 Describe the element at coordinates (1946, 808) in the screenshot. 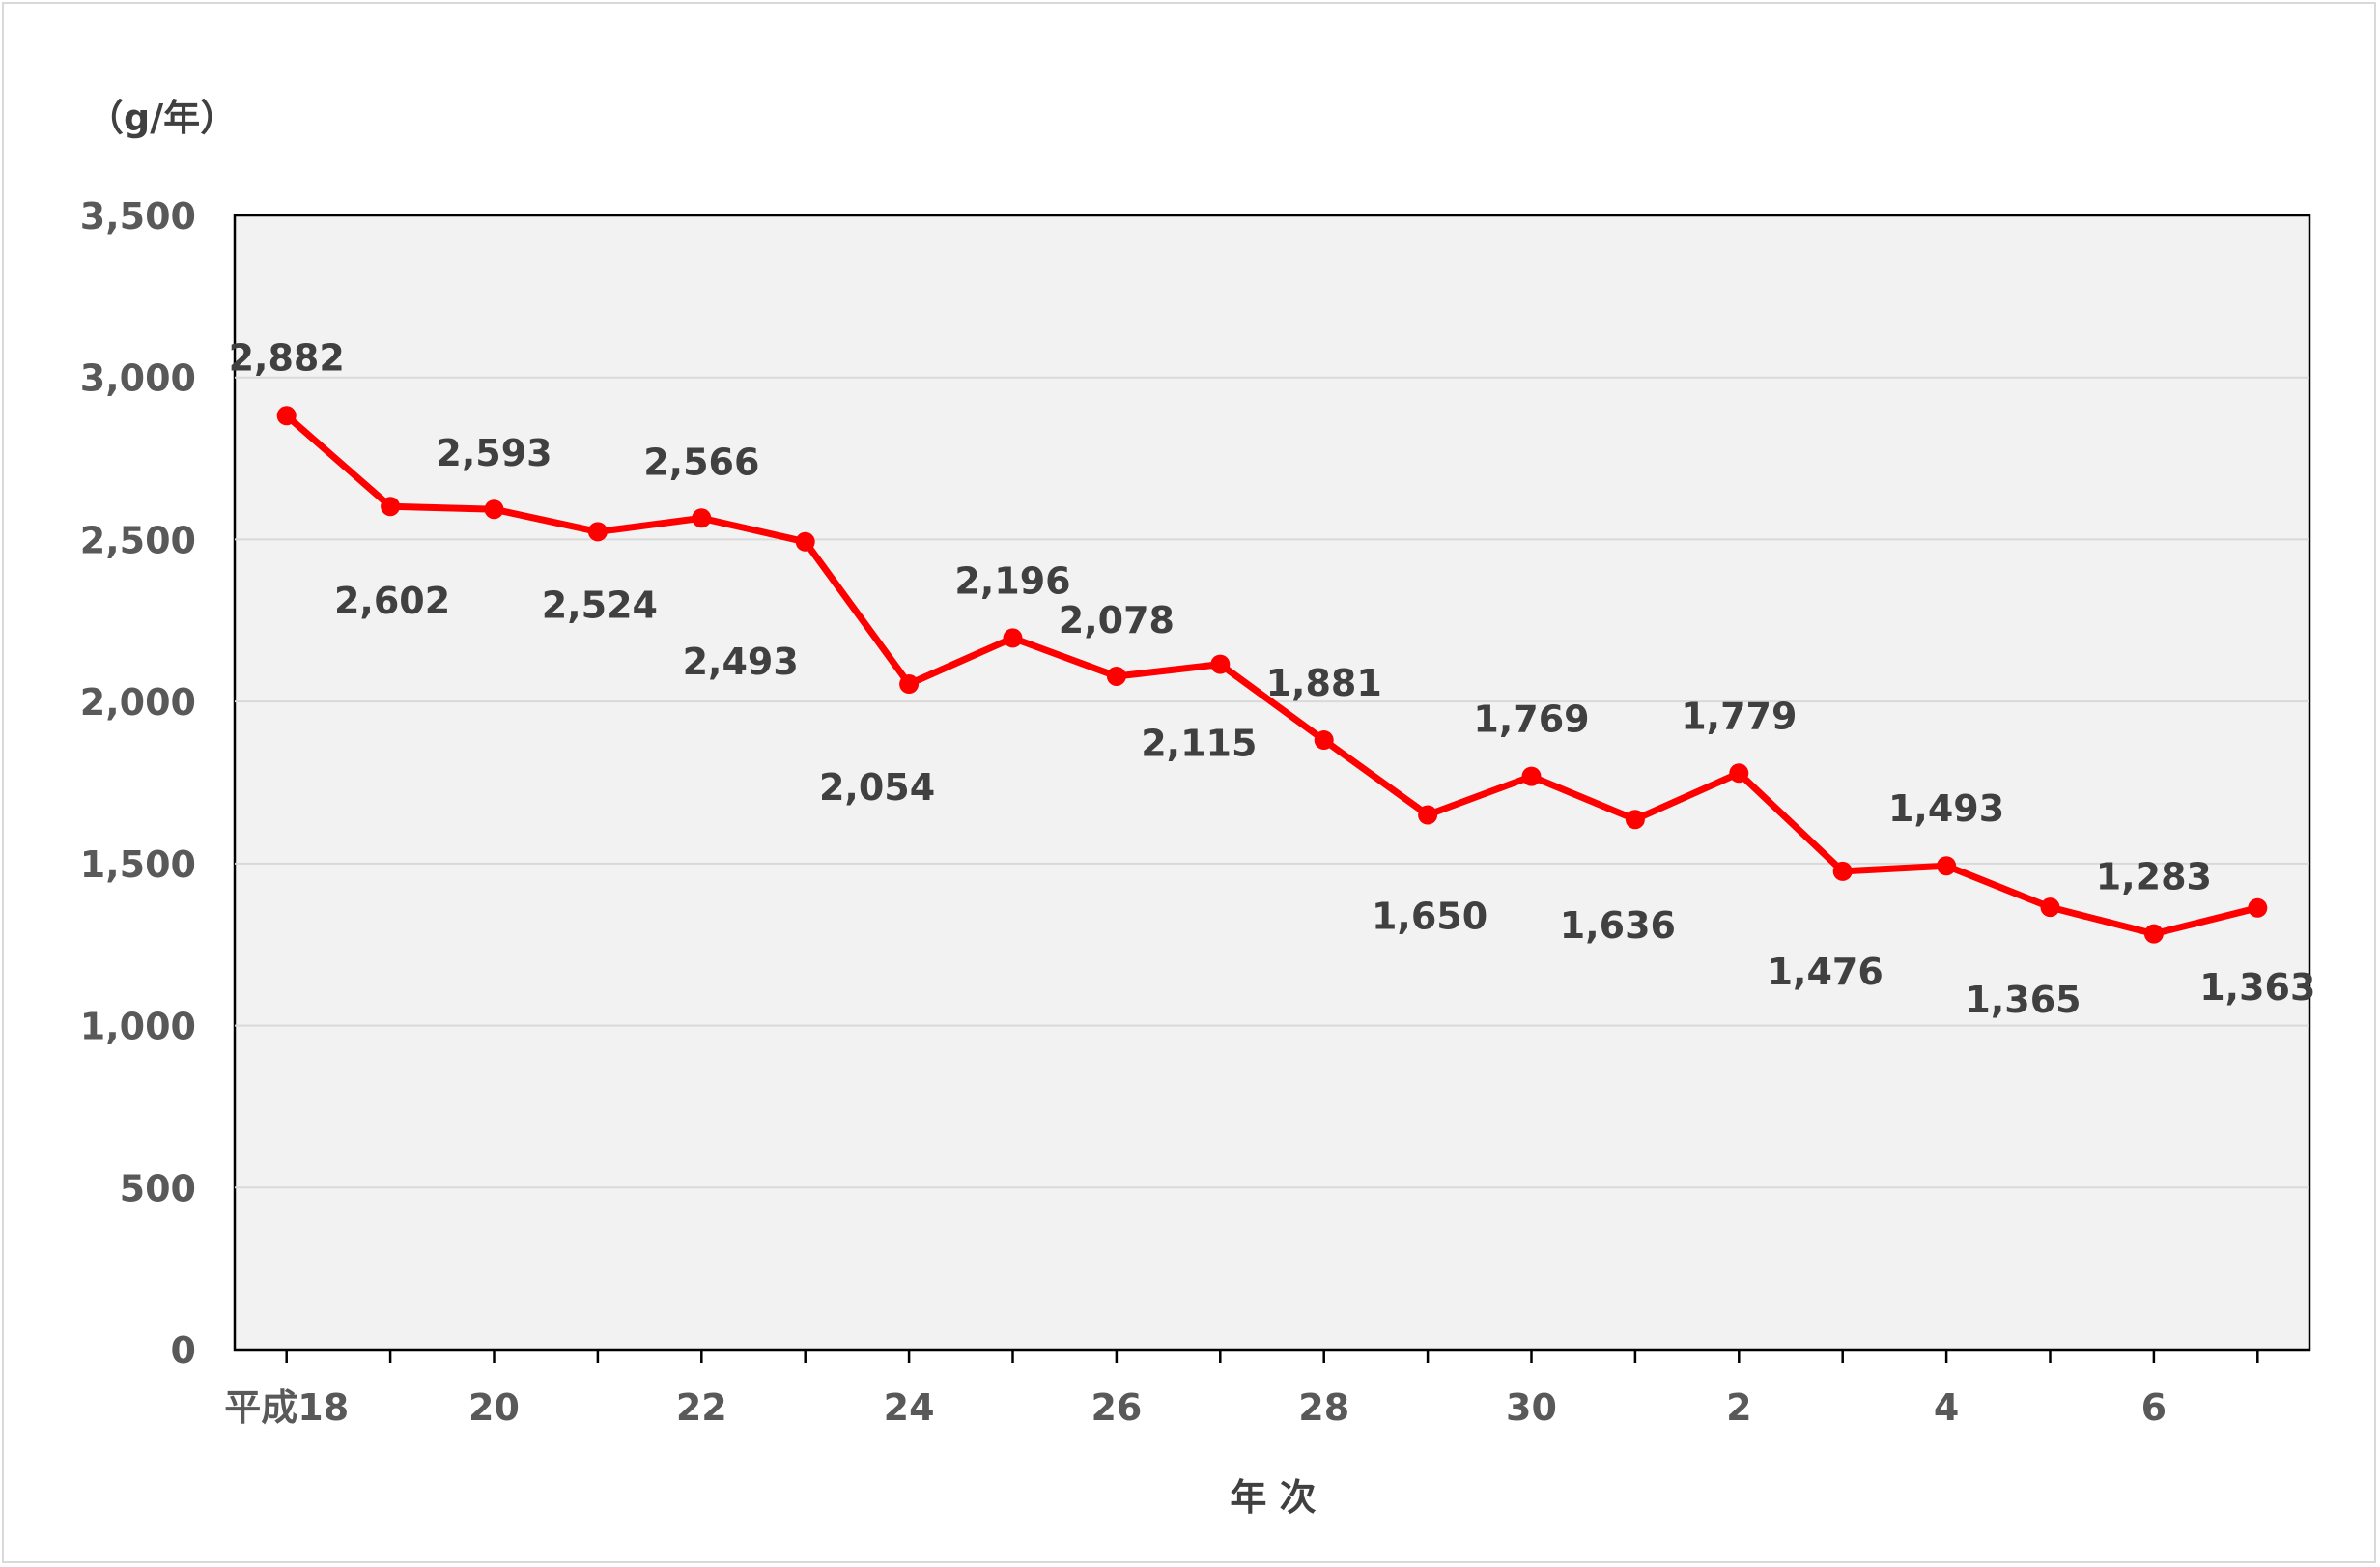

I see `data-label: 1,493` at that location.